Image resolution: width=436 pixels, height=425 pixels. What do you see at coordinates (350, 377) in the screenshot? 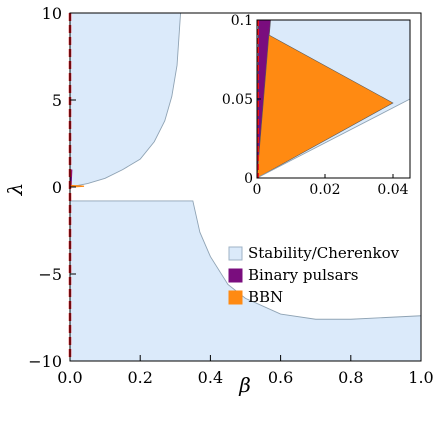
I see `x-tick-label: 0.8` at bounding box center [350, 377].